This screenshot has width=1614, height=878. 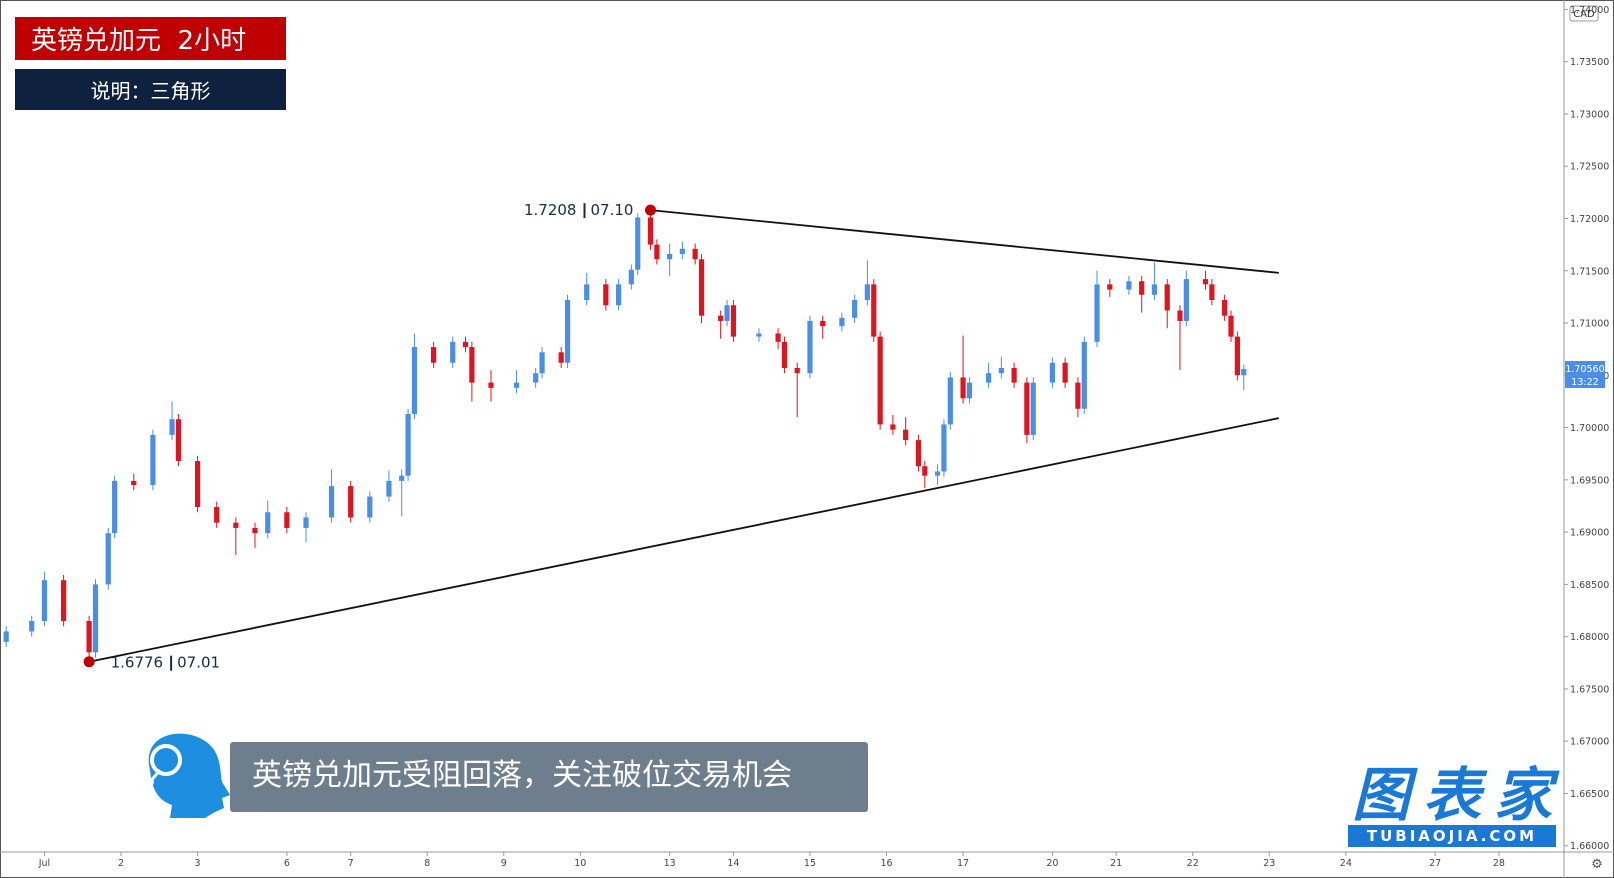 What do you see at coordinates (1589, 114) in the screenshot?
I see `y-tick-label: 1.73000` at bounding box center [1589, 114].